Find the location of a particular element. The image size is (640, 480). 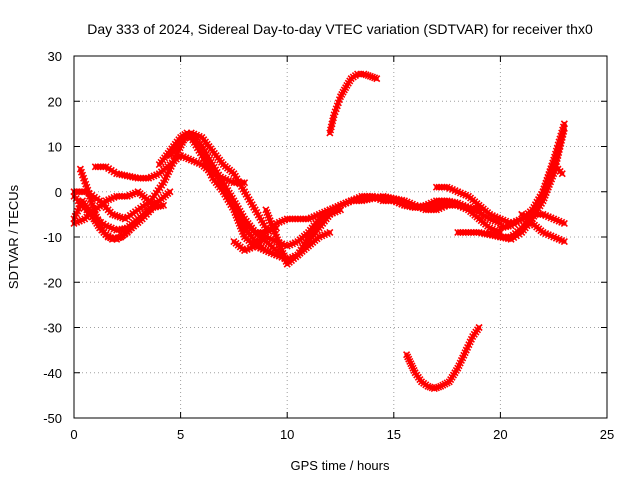

y-tick-label: 10 is located at coordinates (55, 147).